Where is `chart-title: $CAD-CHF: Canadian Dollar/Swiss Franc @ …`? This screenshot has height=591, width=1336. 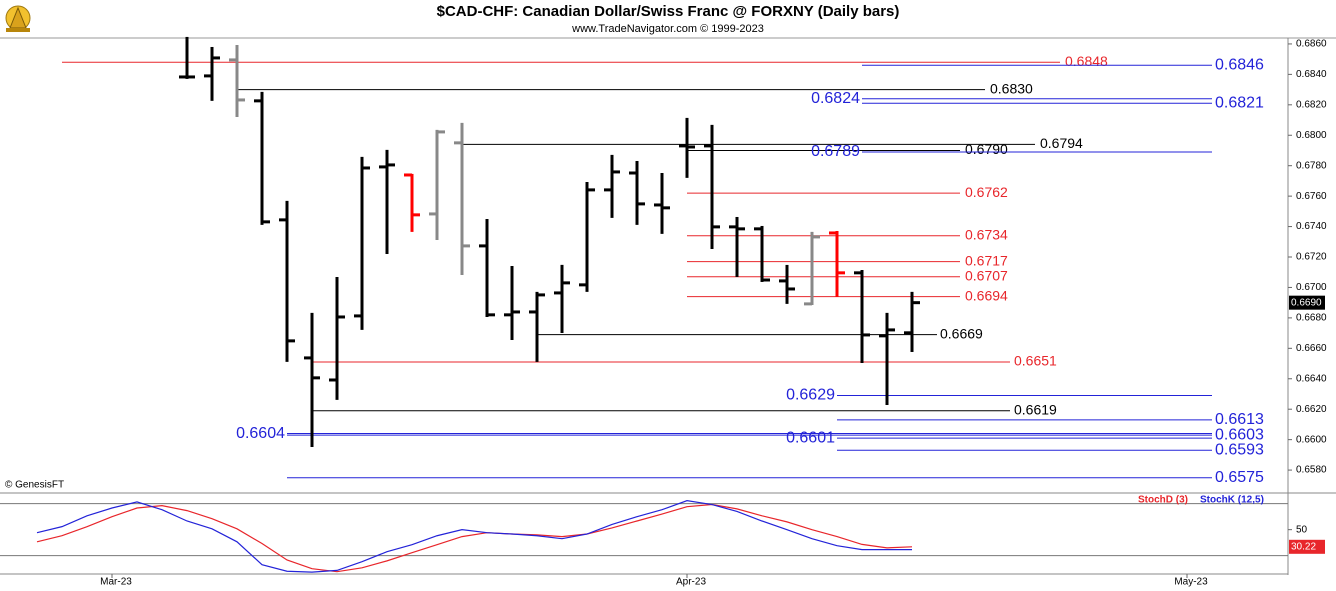
chart-title: $CAD-CHF: Canadian Dollar/Swiss Franc @ … is located at coordinates (668, 11).